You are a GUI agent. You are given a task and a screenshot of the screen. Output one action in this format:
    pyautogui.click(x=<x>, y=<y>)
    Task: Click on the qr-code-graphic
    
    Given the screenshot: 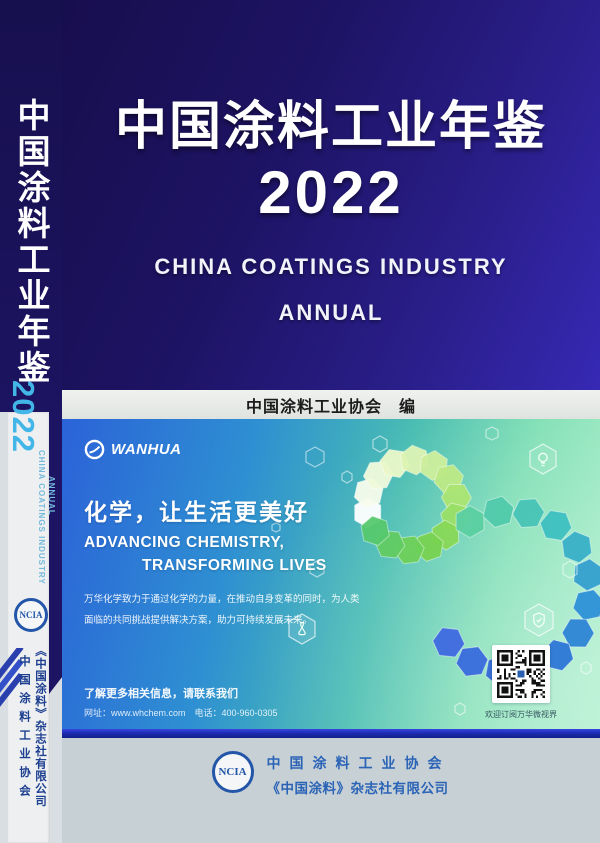 What is the action you would take?
    pyautogui.click(x=521, y=674)
    